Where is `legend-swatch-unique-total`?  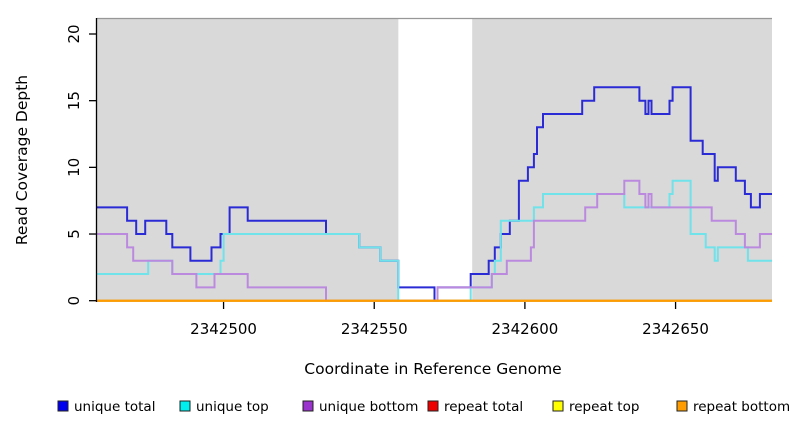
legend-swatch-unique-total is located at coordinates (63, 406).